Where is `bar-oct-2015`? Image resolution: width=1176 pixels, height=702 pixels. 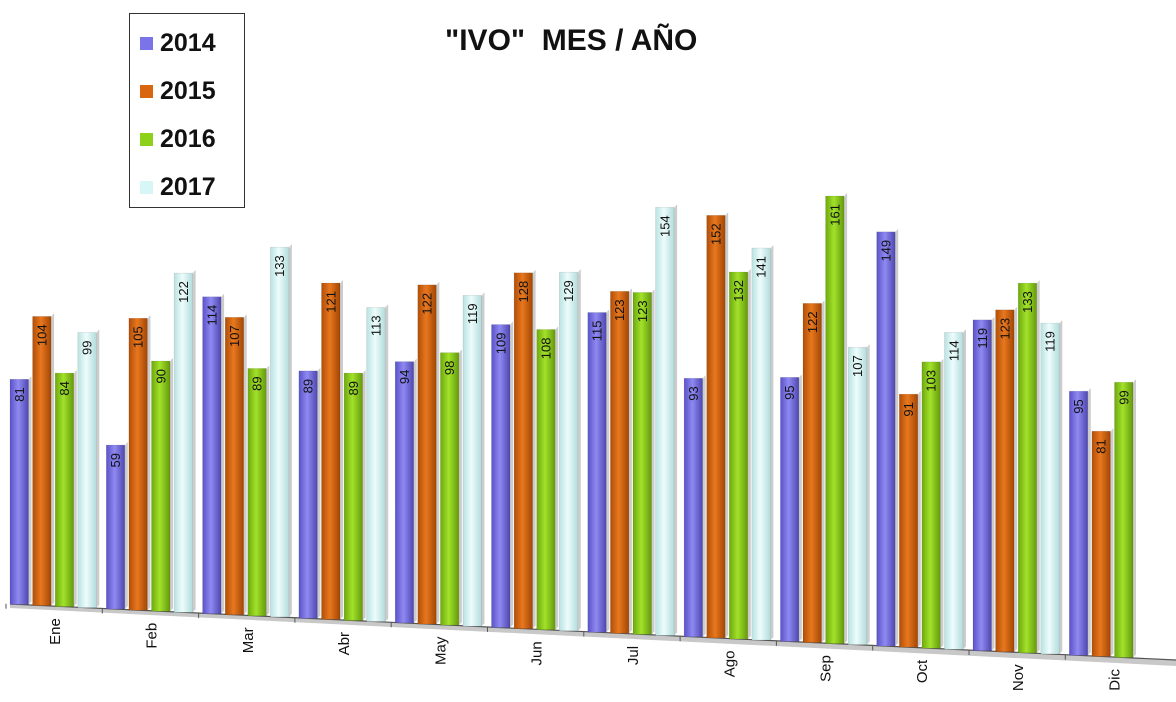 bar-oct-2015 is located at coordinates (908, 520).